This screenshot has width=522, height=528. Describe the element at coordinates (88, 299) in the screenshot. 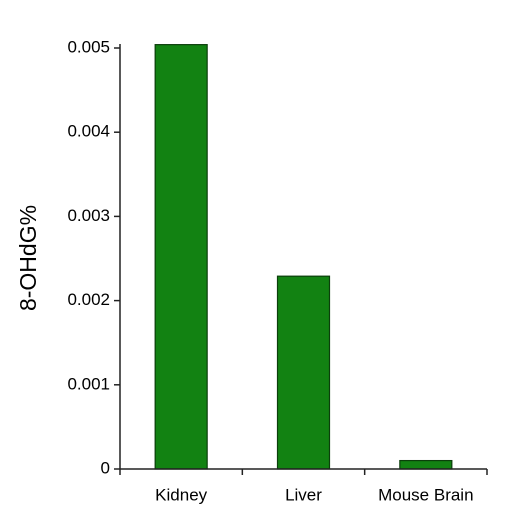

I see `y-tick-label: 0.002` at that location.